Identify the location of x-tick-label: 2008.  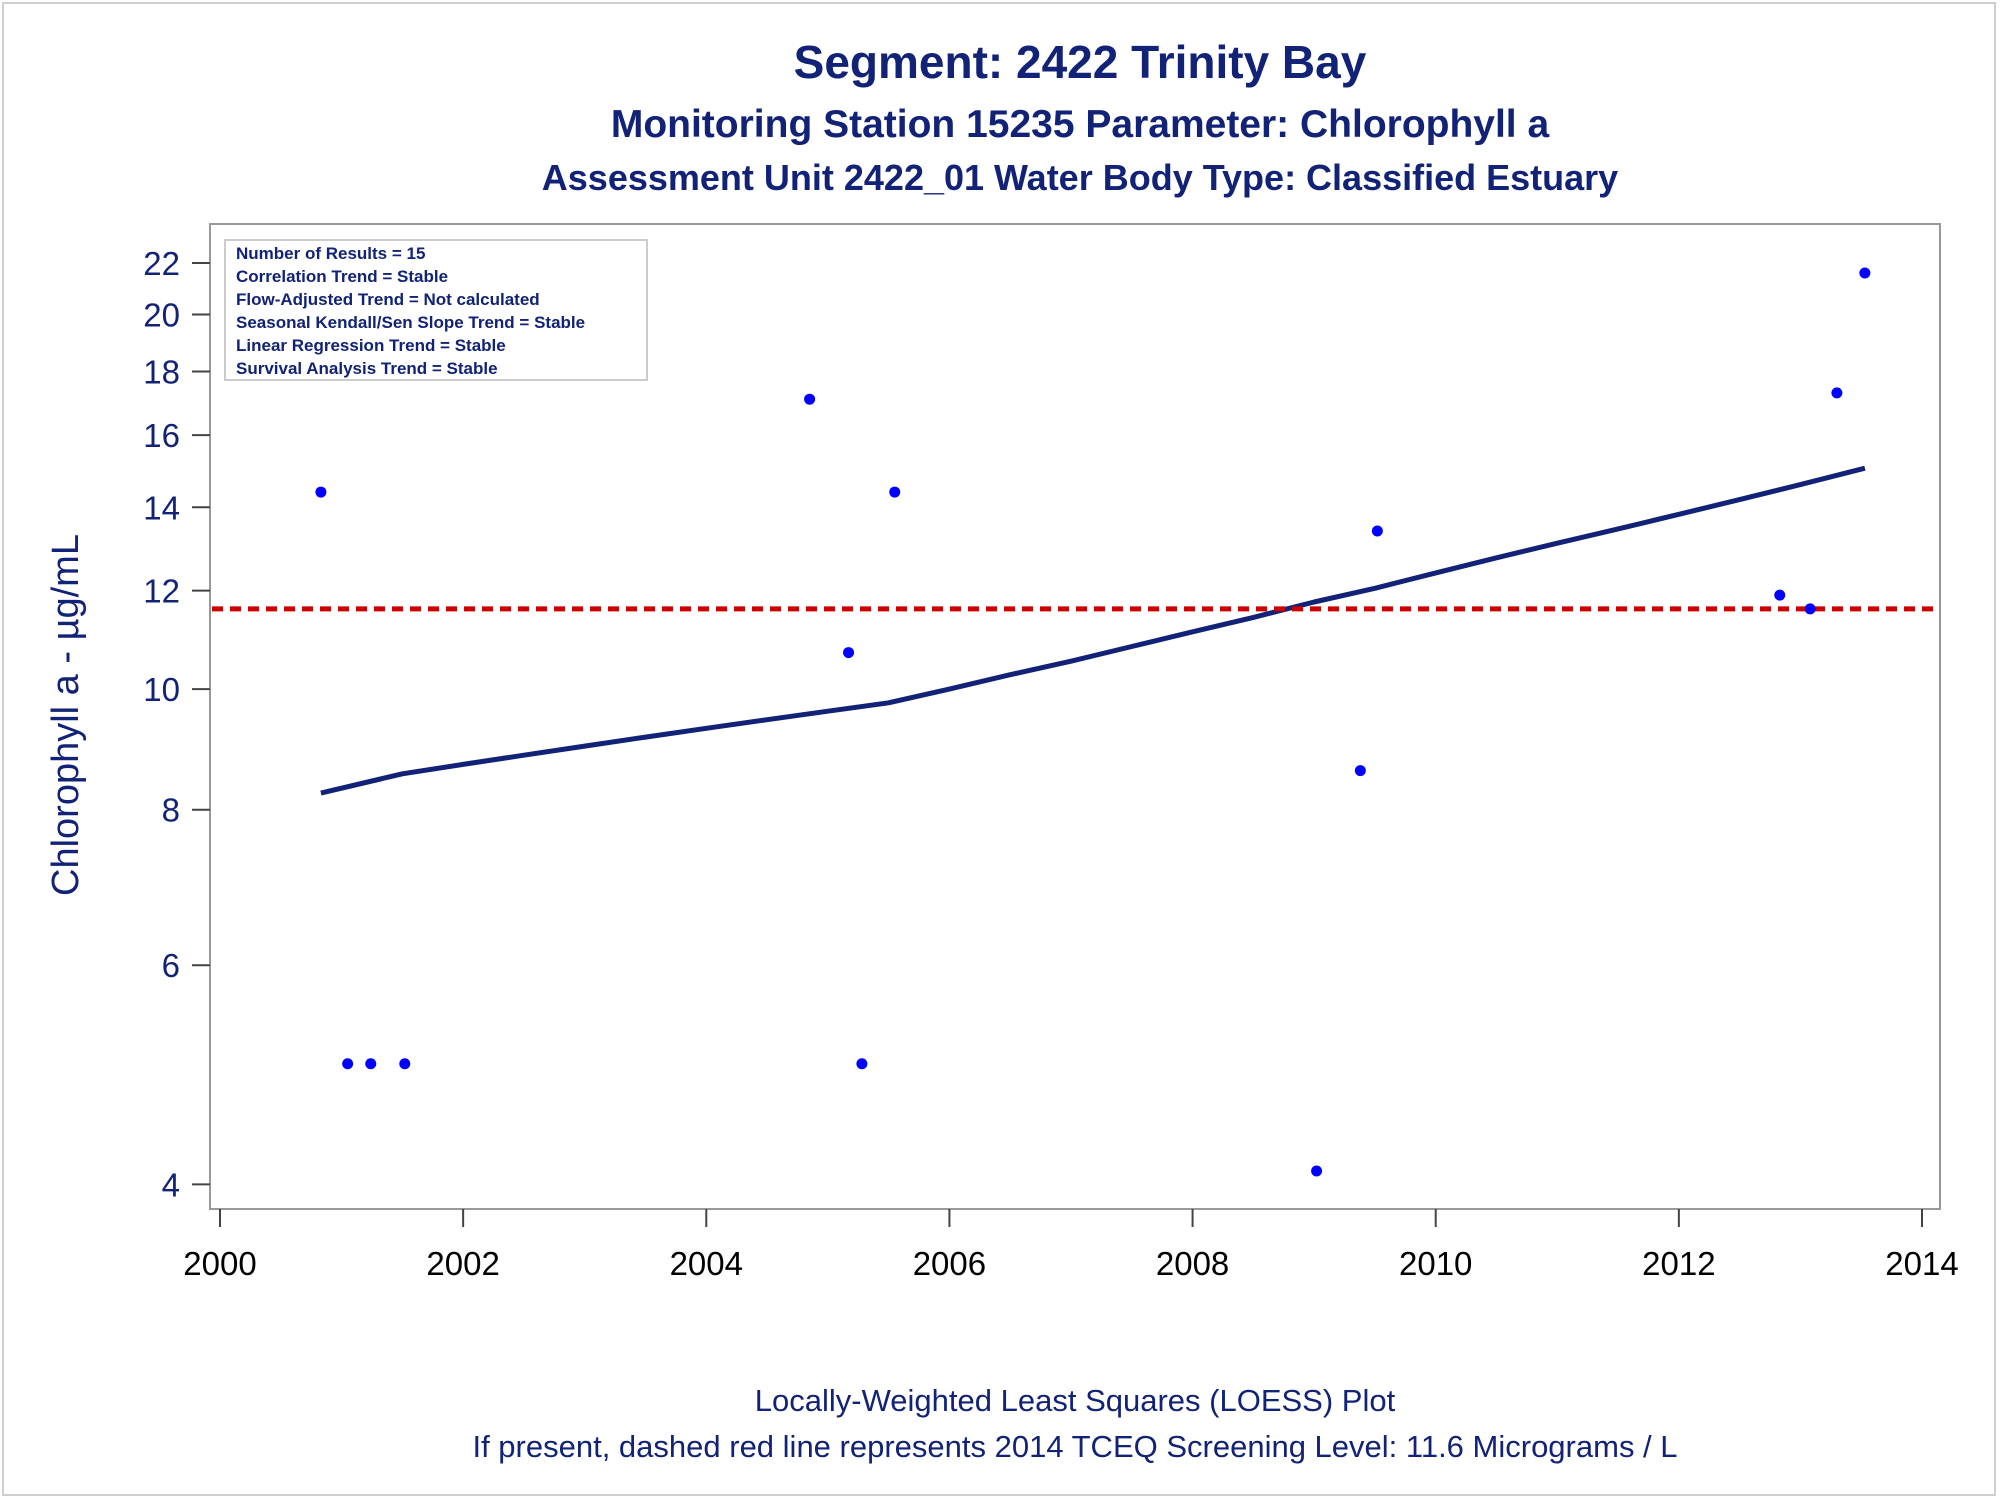
(1192, 1263).